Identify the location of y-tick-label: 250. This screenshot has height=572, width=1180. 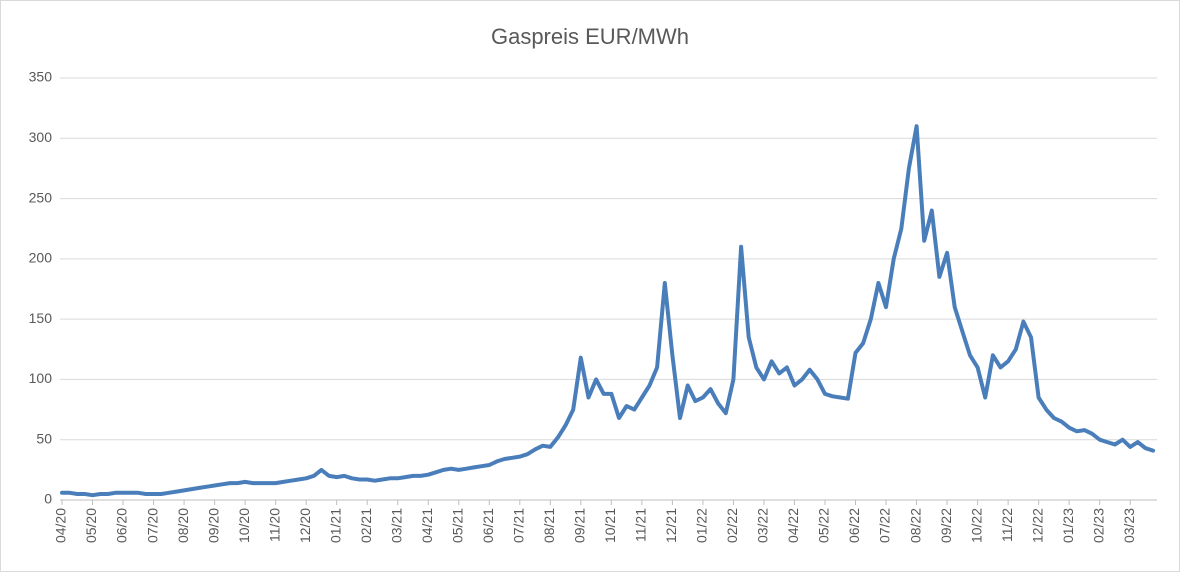
(41, 197).